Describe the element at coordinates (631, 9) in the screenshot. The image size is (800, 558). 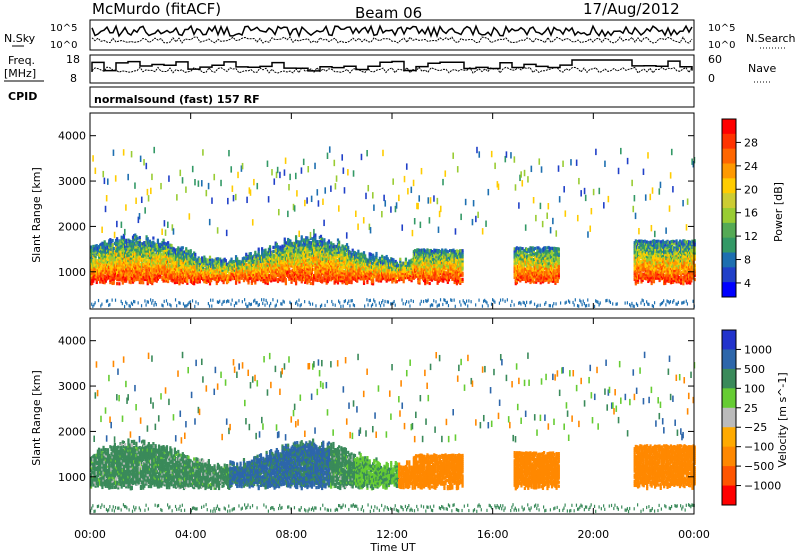
I see `date-title: 17/Aug/2012` at that location.